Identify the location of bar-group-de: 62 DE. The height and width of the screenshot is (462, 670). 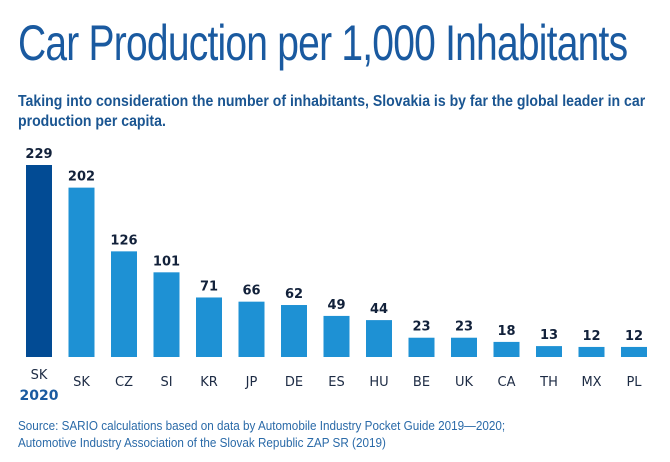
(294, 338).